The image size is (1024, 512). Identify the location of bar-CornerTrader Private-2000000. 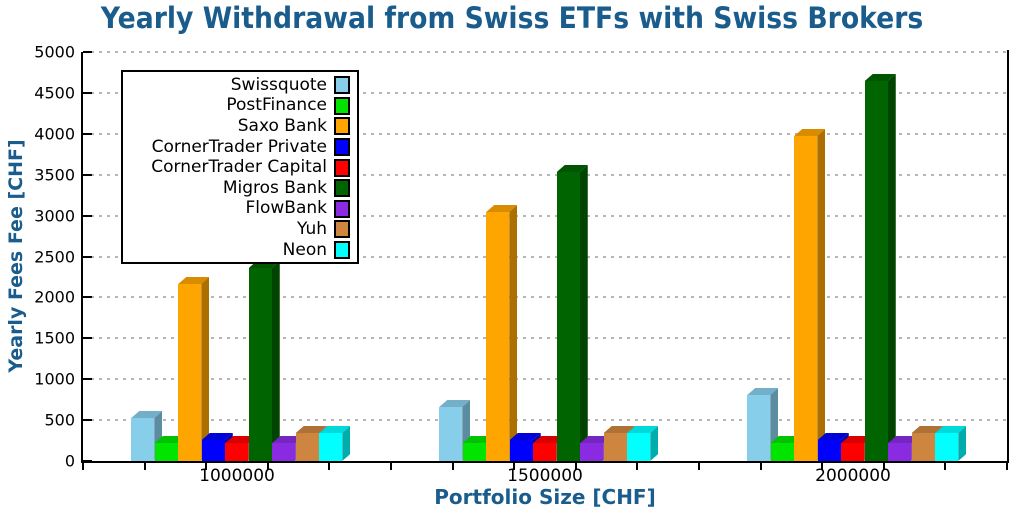
(829, 450).